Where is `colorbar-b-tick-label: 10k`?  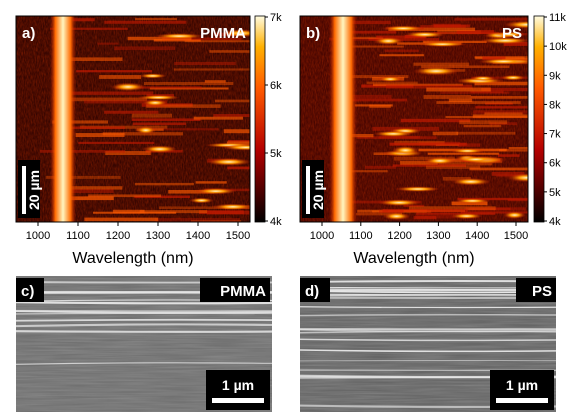
colorbar-b-tick-label: 10k is located at coordinates (558, 47).